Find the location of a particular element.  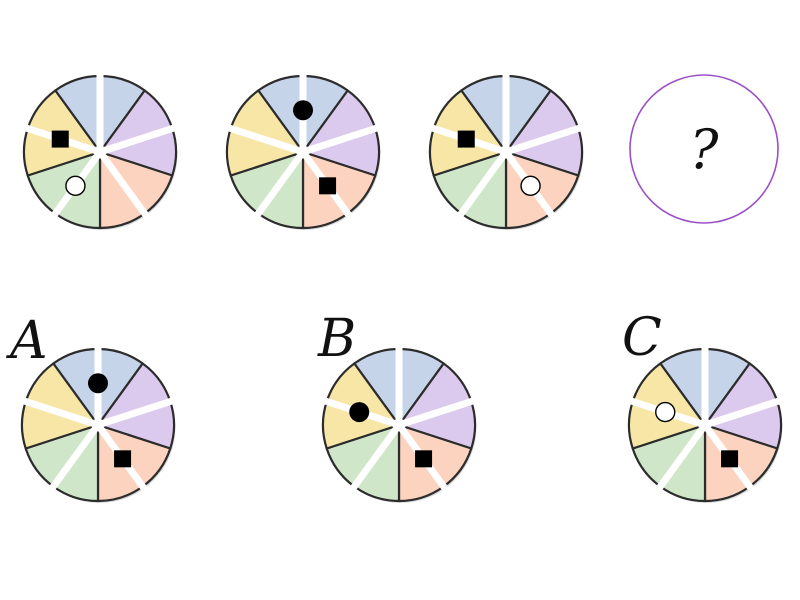

question-ring is located at coordinates (704, 149).